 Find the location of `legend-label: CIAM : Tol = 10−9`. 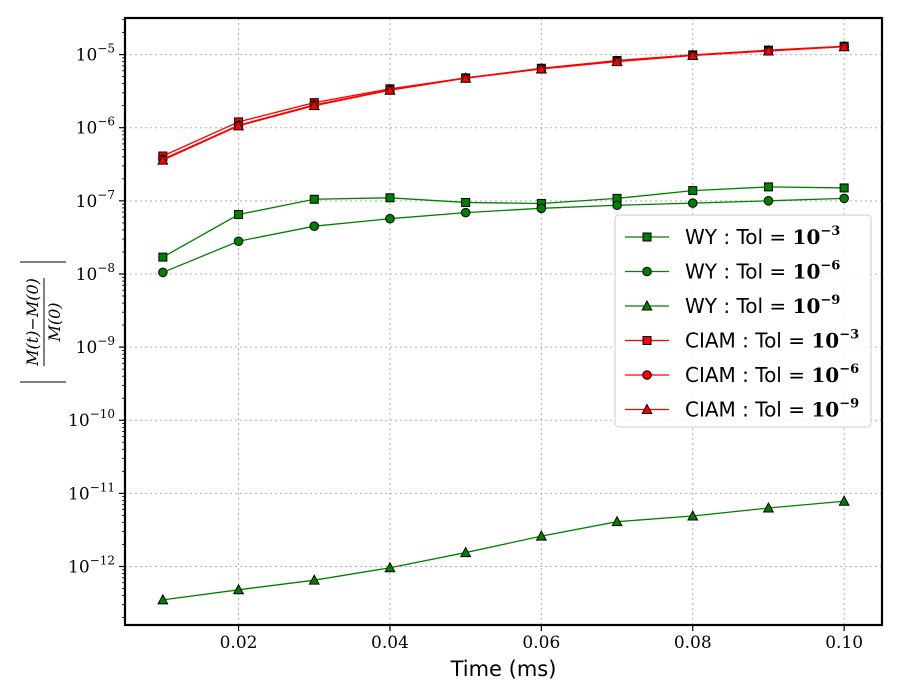

legend-label: CIAM : Tol = 10−9 is located at coordinates (772, 409).